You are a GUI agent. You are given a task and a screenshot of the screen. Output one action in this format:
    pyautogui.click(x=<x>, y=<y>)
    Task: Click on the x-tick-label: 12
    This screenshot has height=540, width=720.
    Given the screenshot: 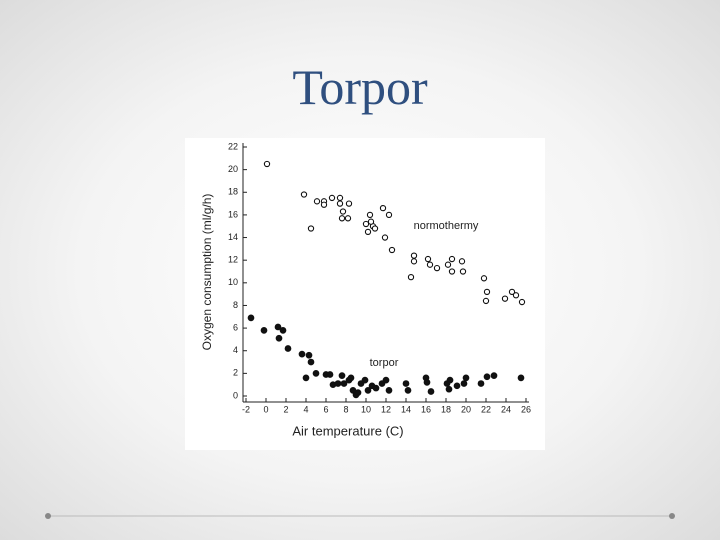 What is the action you would take?
    pyautogui.click(x=386, y=409)
    